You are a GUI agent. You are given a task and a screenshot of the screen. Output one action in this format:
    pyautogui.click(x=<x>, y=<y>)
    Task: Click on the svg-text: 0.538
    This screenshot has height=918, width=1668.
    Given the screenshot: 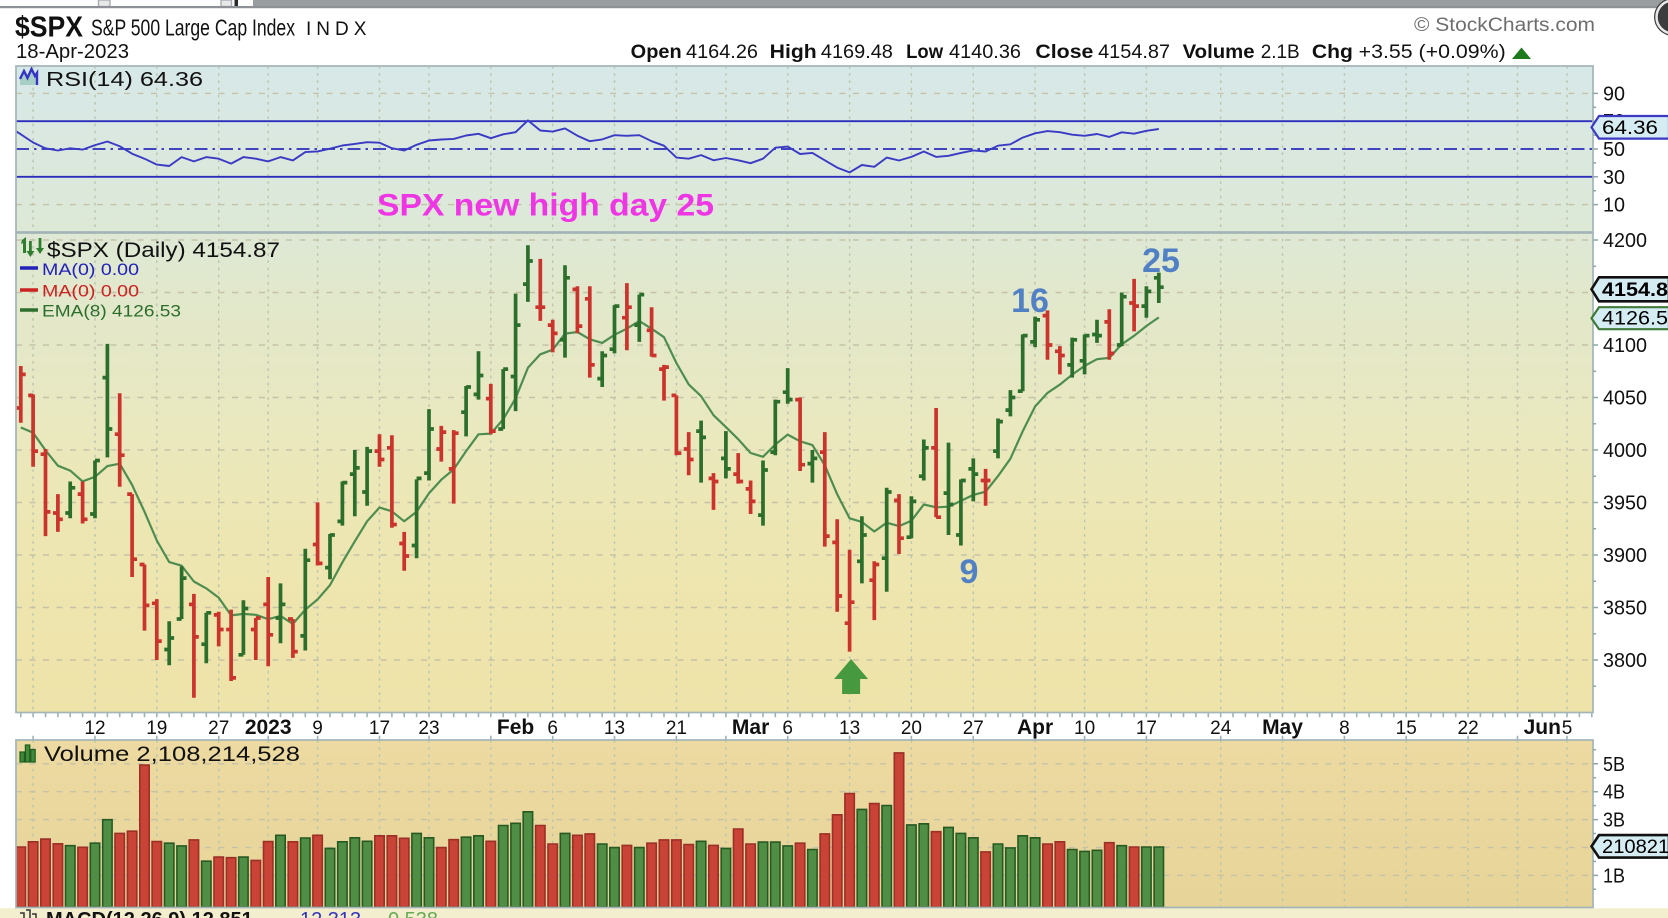 What is the action you would take?
    pyautogui.click(x=413, y=913)
    